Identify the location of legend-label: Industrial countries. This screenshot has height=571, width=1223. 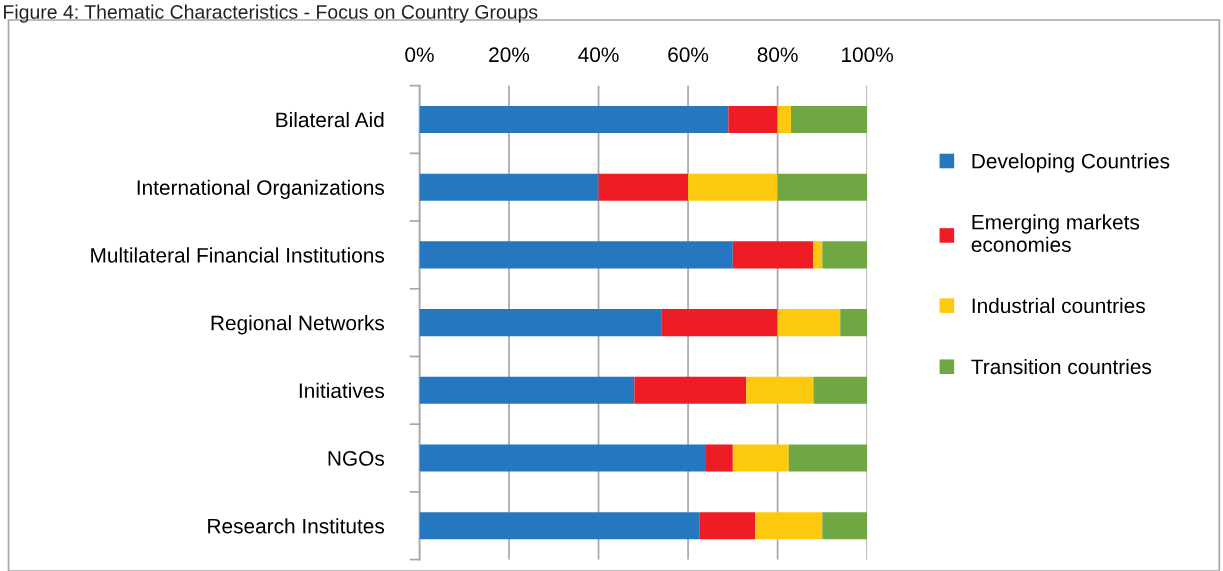
(1058, 305).